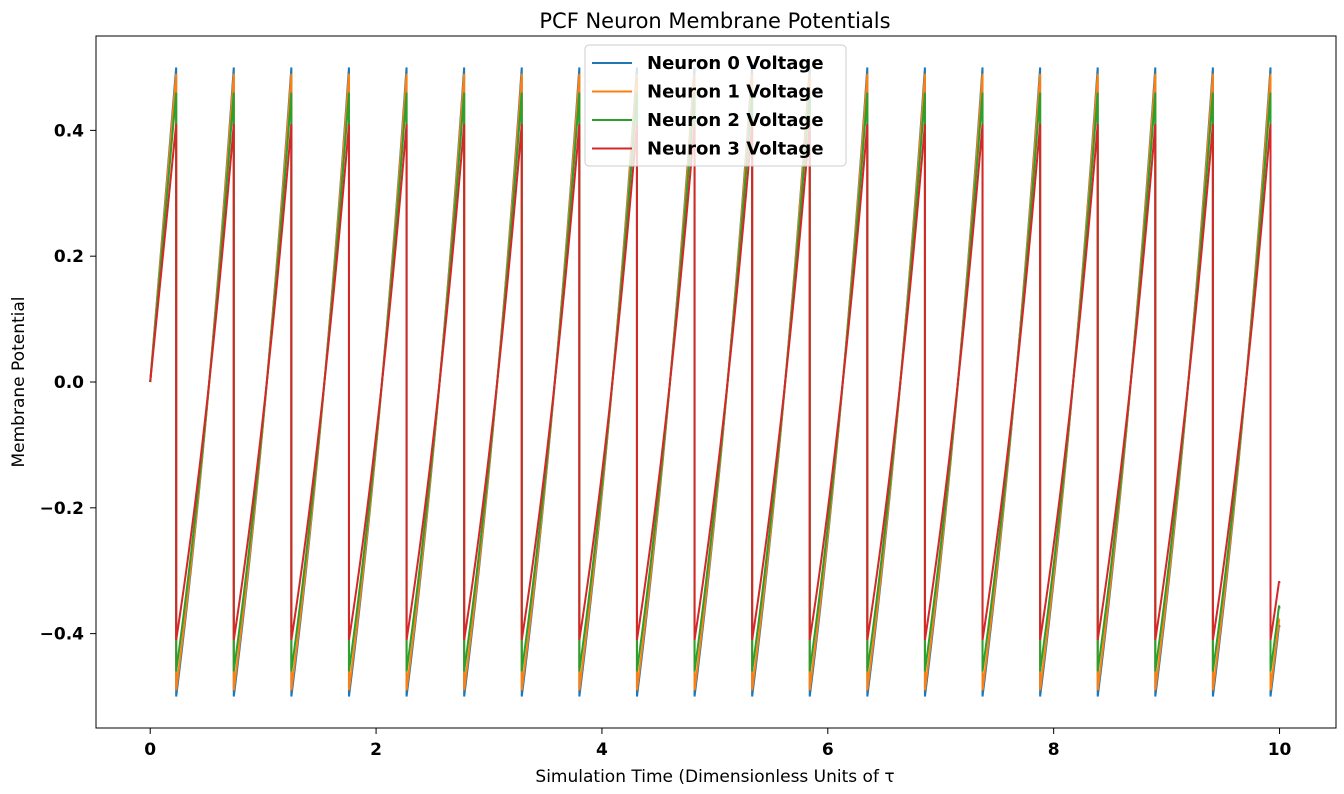 Image resolution: width=1344 pixels, height=794 pixels. What do you see at coordinates (1280, 750) in the screenshot?
I see `x-tick-label: 10` at bounding box center [1280, 750].